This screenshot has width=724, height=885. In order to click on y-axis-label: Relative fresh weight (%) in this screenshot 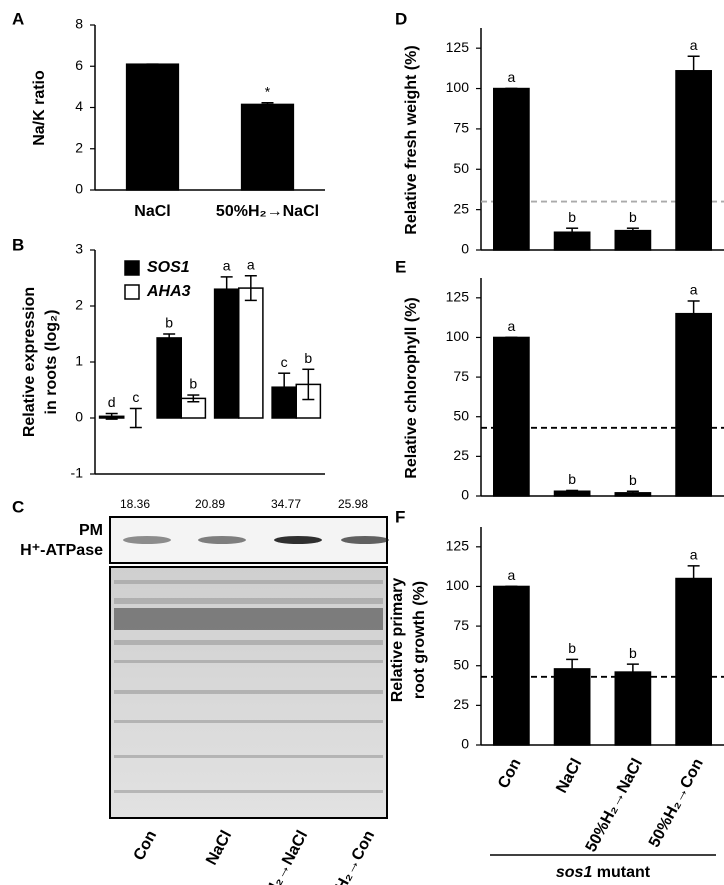, I will do `click(411, 139)`.